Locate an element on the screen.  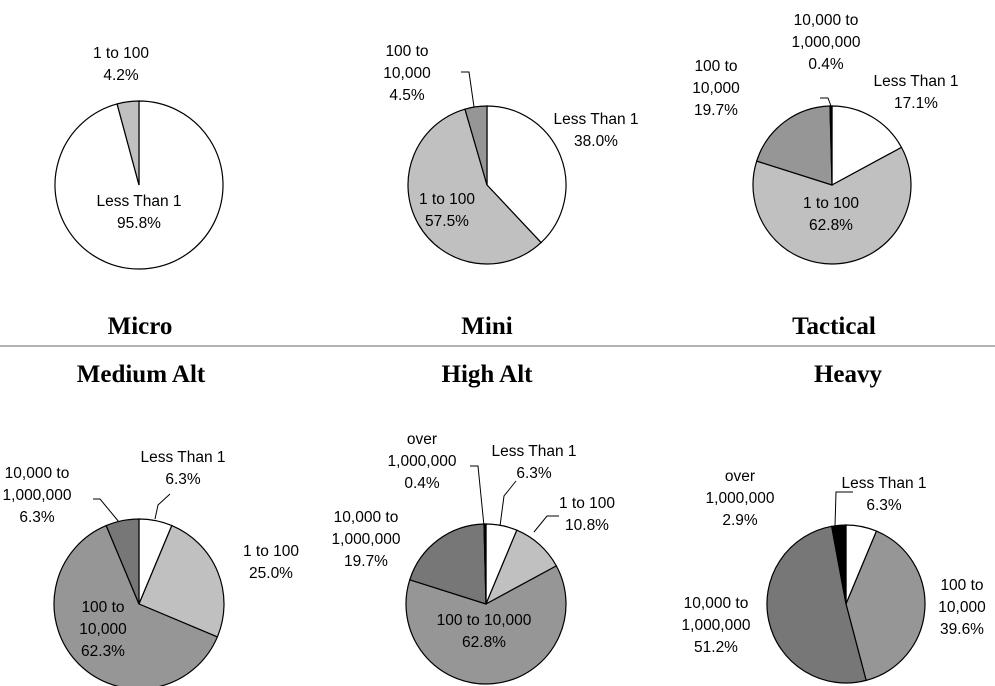
slice-label-10-000-to-1-000-000: 10,000 to 1,000,000 51.2% is located at coordinates (716, 625).